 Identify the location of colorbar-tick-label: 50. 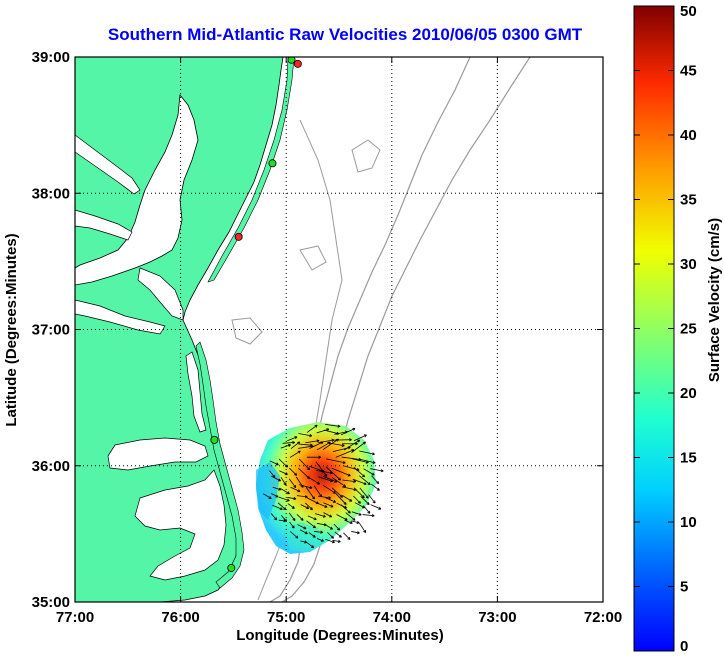
(688, 11).